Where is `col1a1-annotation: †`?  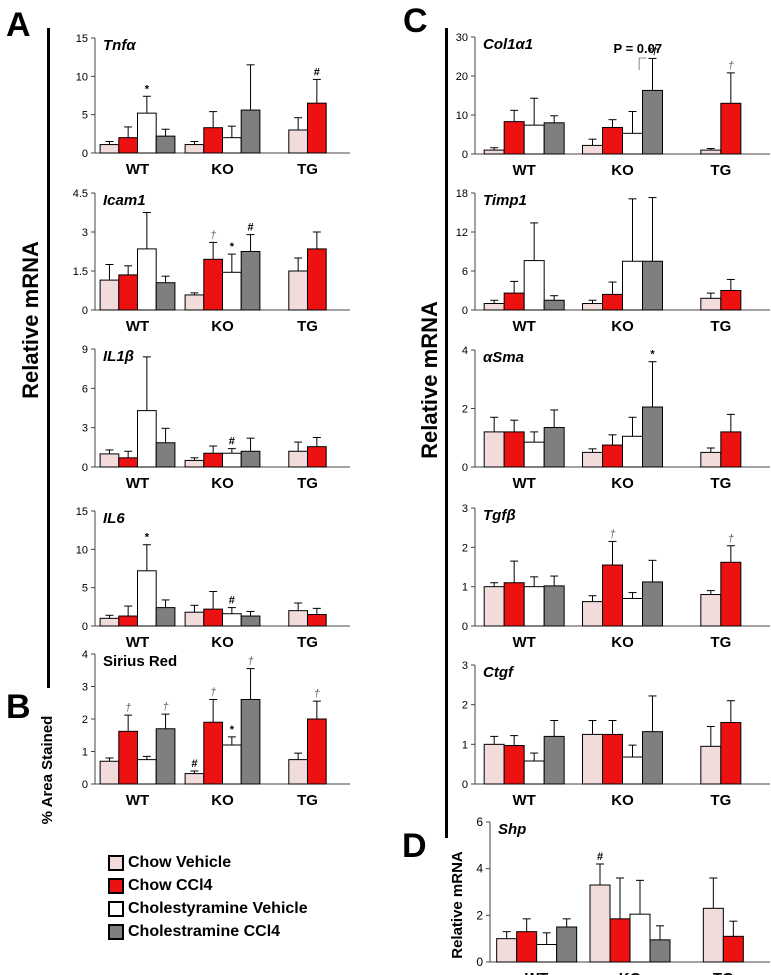
col1a1-annotation: † is located at coordinates (731, 66).